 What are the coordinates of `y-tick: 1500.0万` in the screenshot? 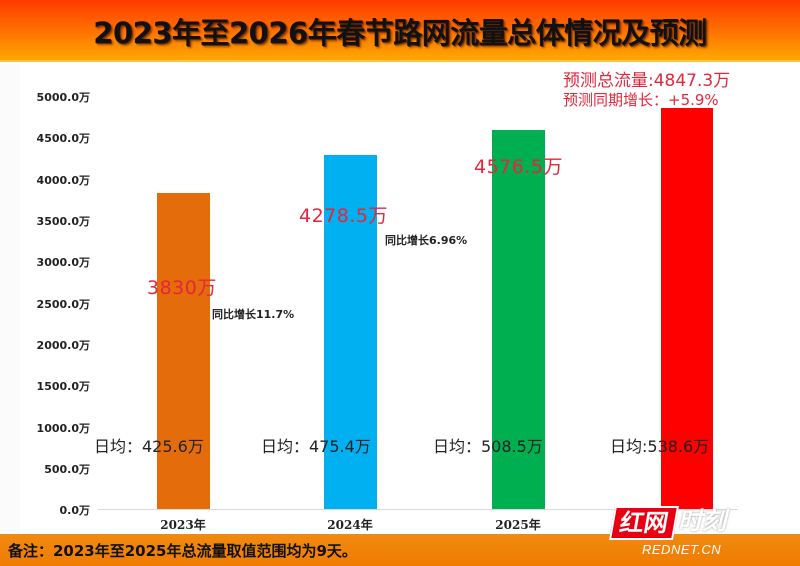 It's located at (63, 386).